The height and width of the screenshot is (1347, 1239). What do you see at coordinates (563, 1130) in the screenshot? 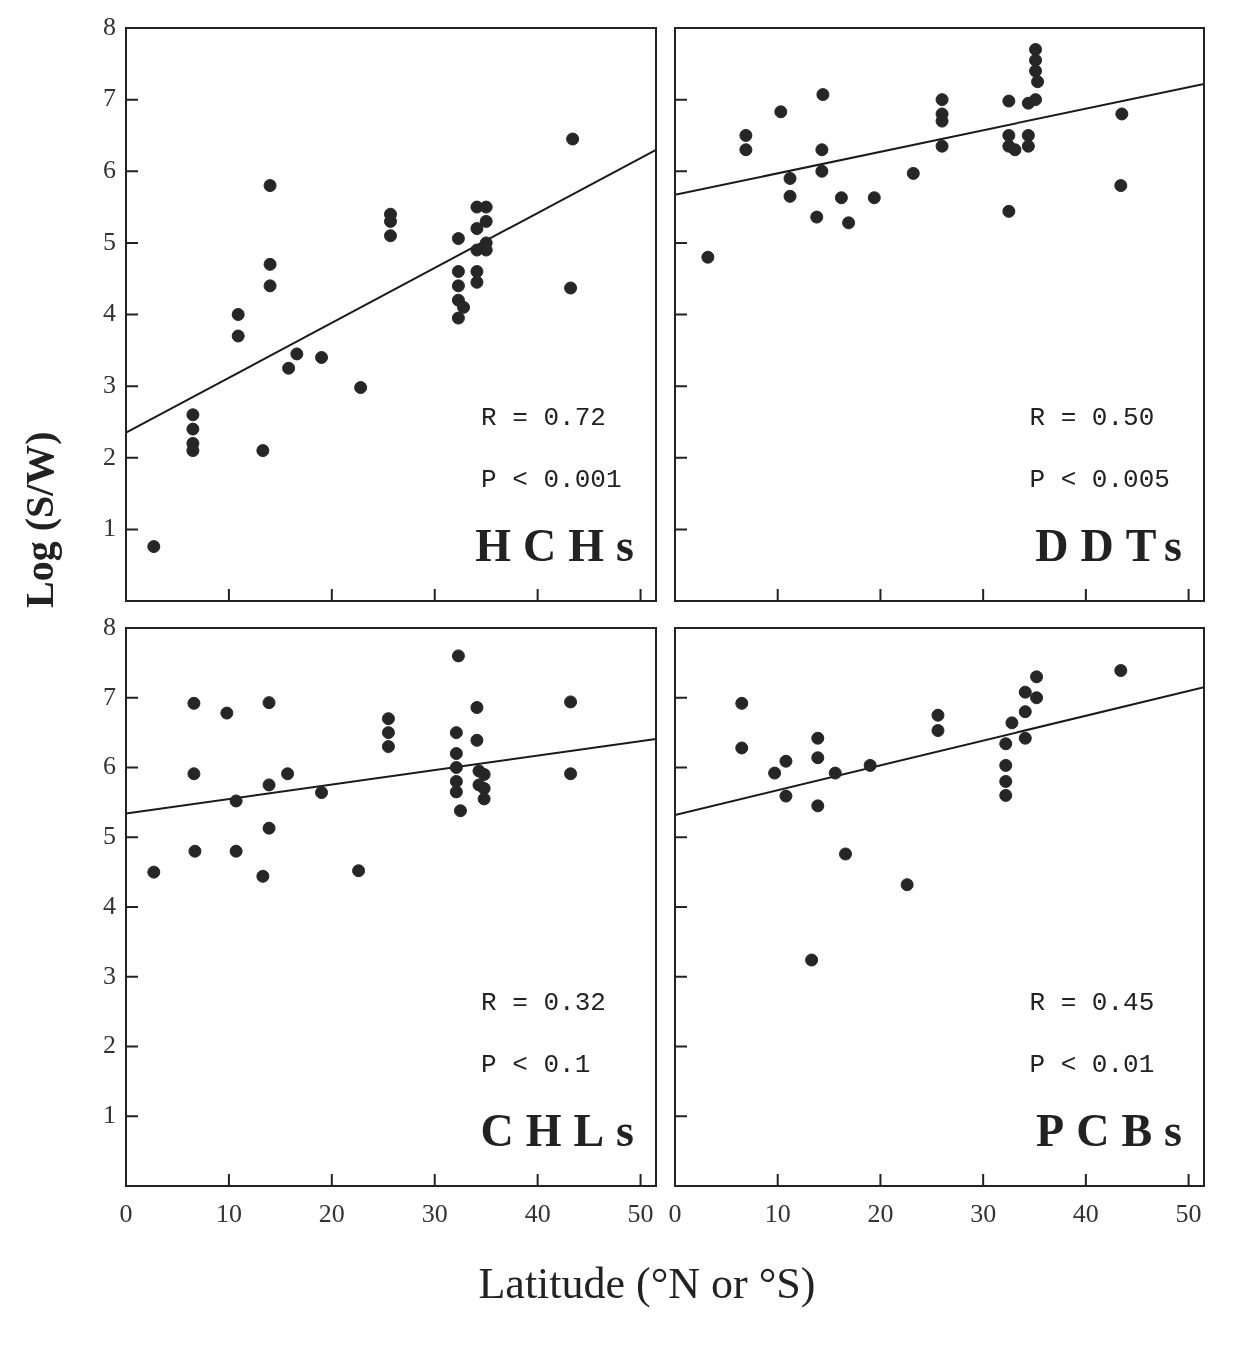
I see `text: CHLs` at bounding box center [563, 1130].